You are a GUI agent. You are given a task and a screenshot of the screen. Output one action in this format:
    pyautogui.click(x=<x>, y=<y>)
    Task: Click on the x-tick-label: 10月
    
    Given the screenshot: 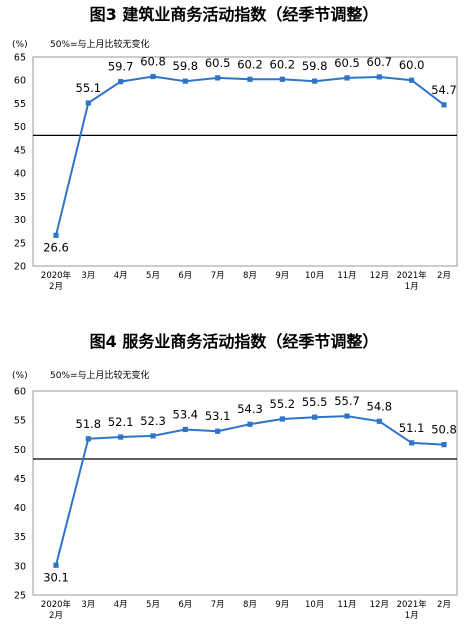 What is the action you would take?
    pyautogui.click(x=314, y=605)
    